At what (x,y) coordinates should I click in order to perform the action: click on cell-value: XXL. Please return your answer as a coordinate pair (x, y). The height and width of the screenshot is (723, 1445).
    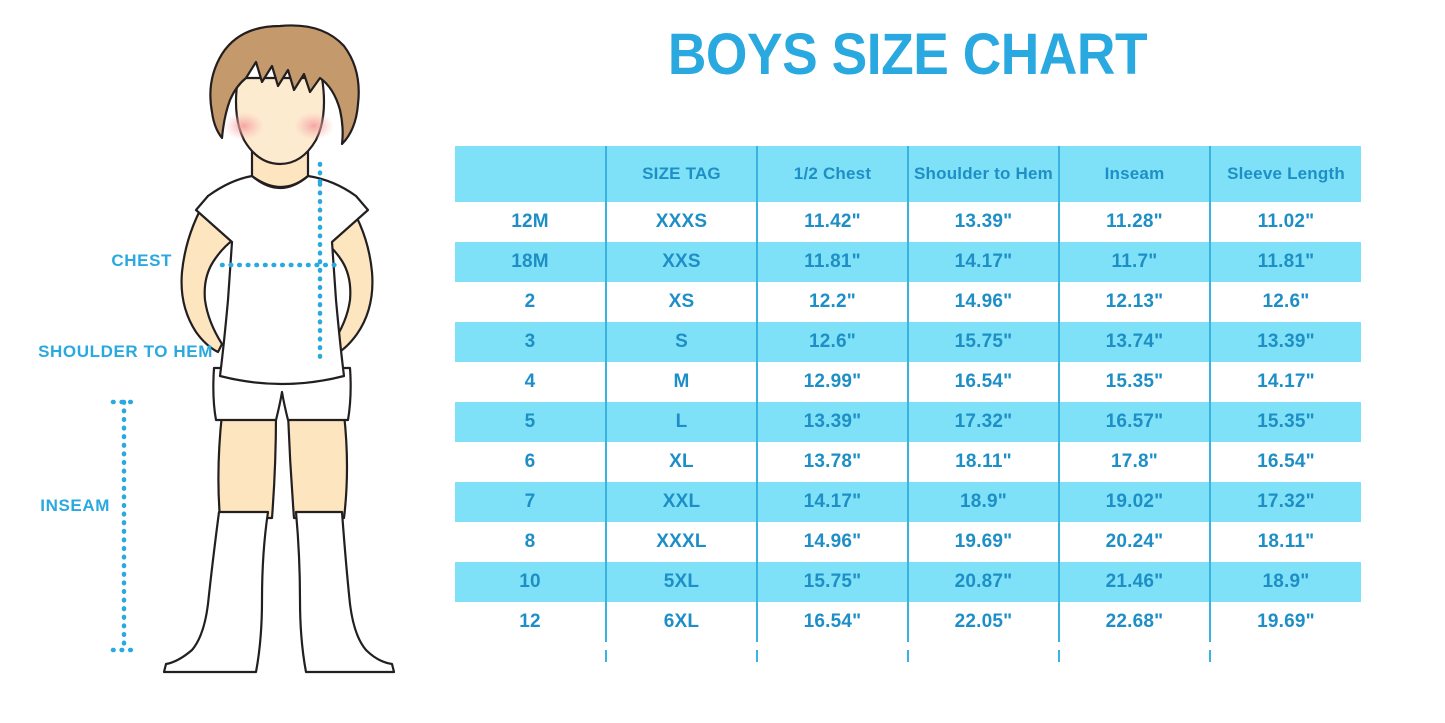
    Looking at the image, I should click on (681, 502).